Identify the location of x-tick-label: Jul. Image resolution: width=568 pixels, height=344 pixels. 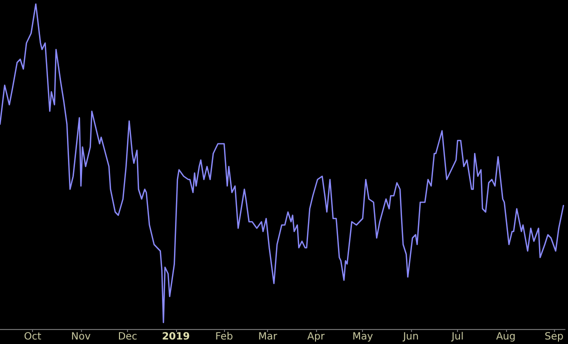
(457, 337).